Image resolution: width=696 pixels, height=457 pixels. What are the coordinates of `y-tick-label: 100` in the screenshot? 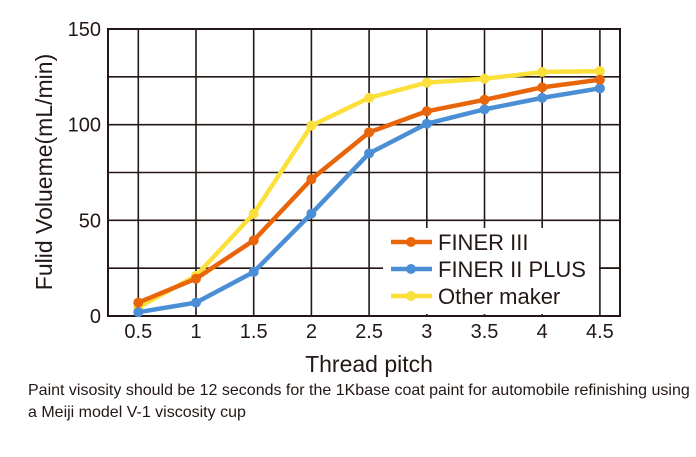 It's located at (84, 126).